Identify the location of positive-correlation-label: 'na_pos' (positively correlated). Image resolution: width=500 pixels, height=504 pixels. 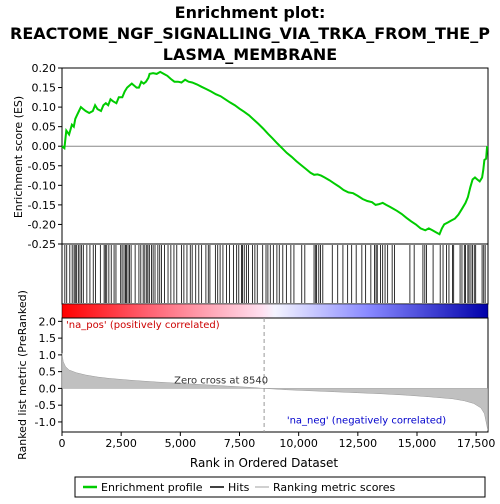
(143, 325).